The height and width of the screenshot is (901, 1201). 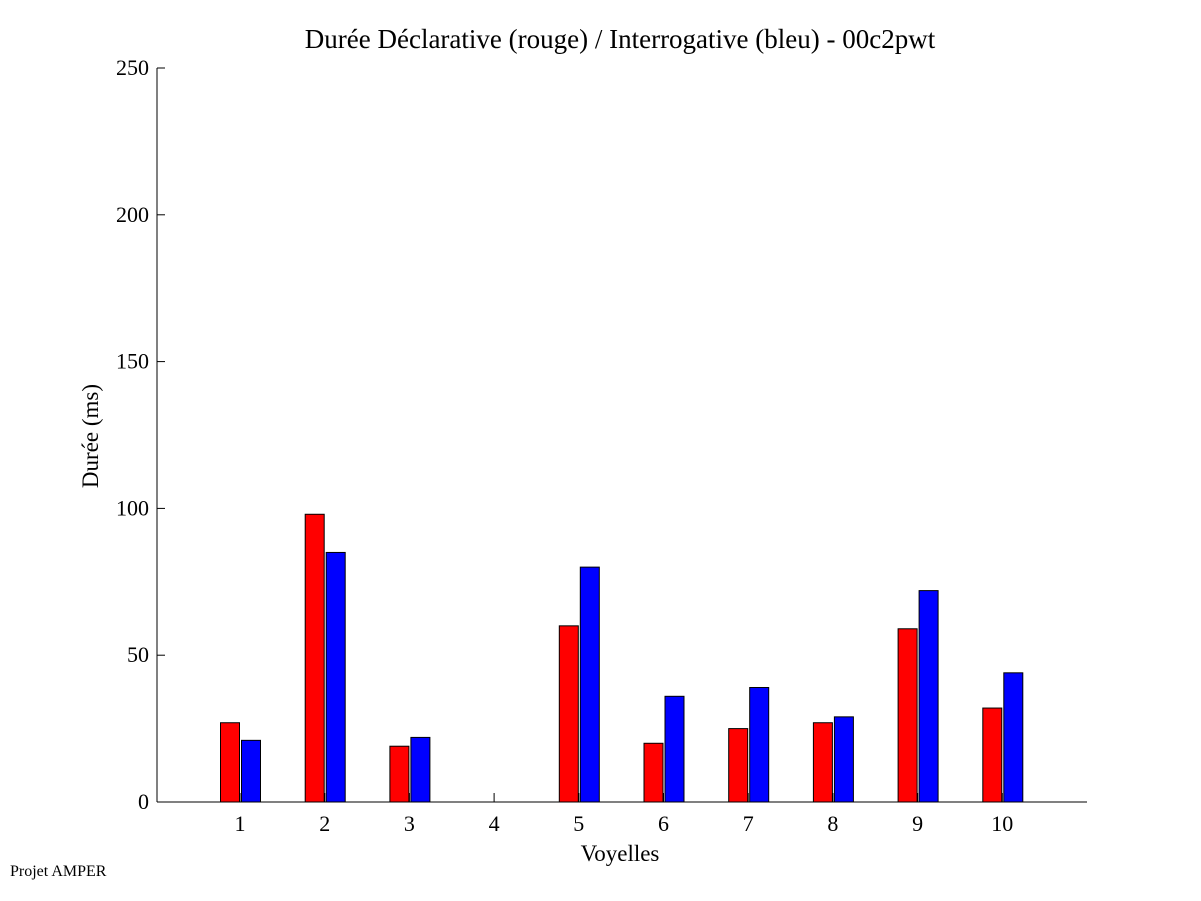 What do you see at coordinates (409, 823) in the screenshot?
I see `x-tick-label: 3` at bounding box center [409, 823].